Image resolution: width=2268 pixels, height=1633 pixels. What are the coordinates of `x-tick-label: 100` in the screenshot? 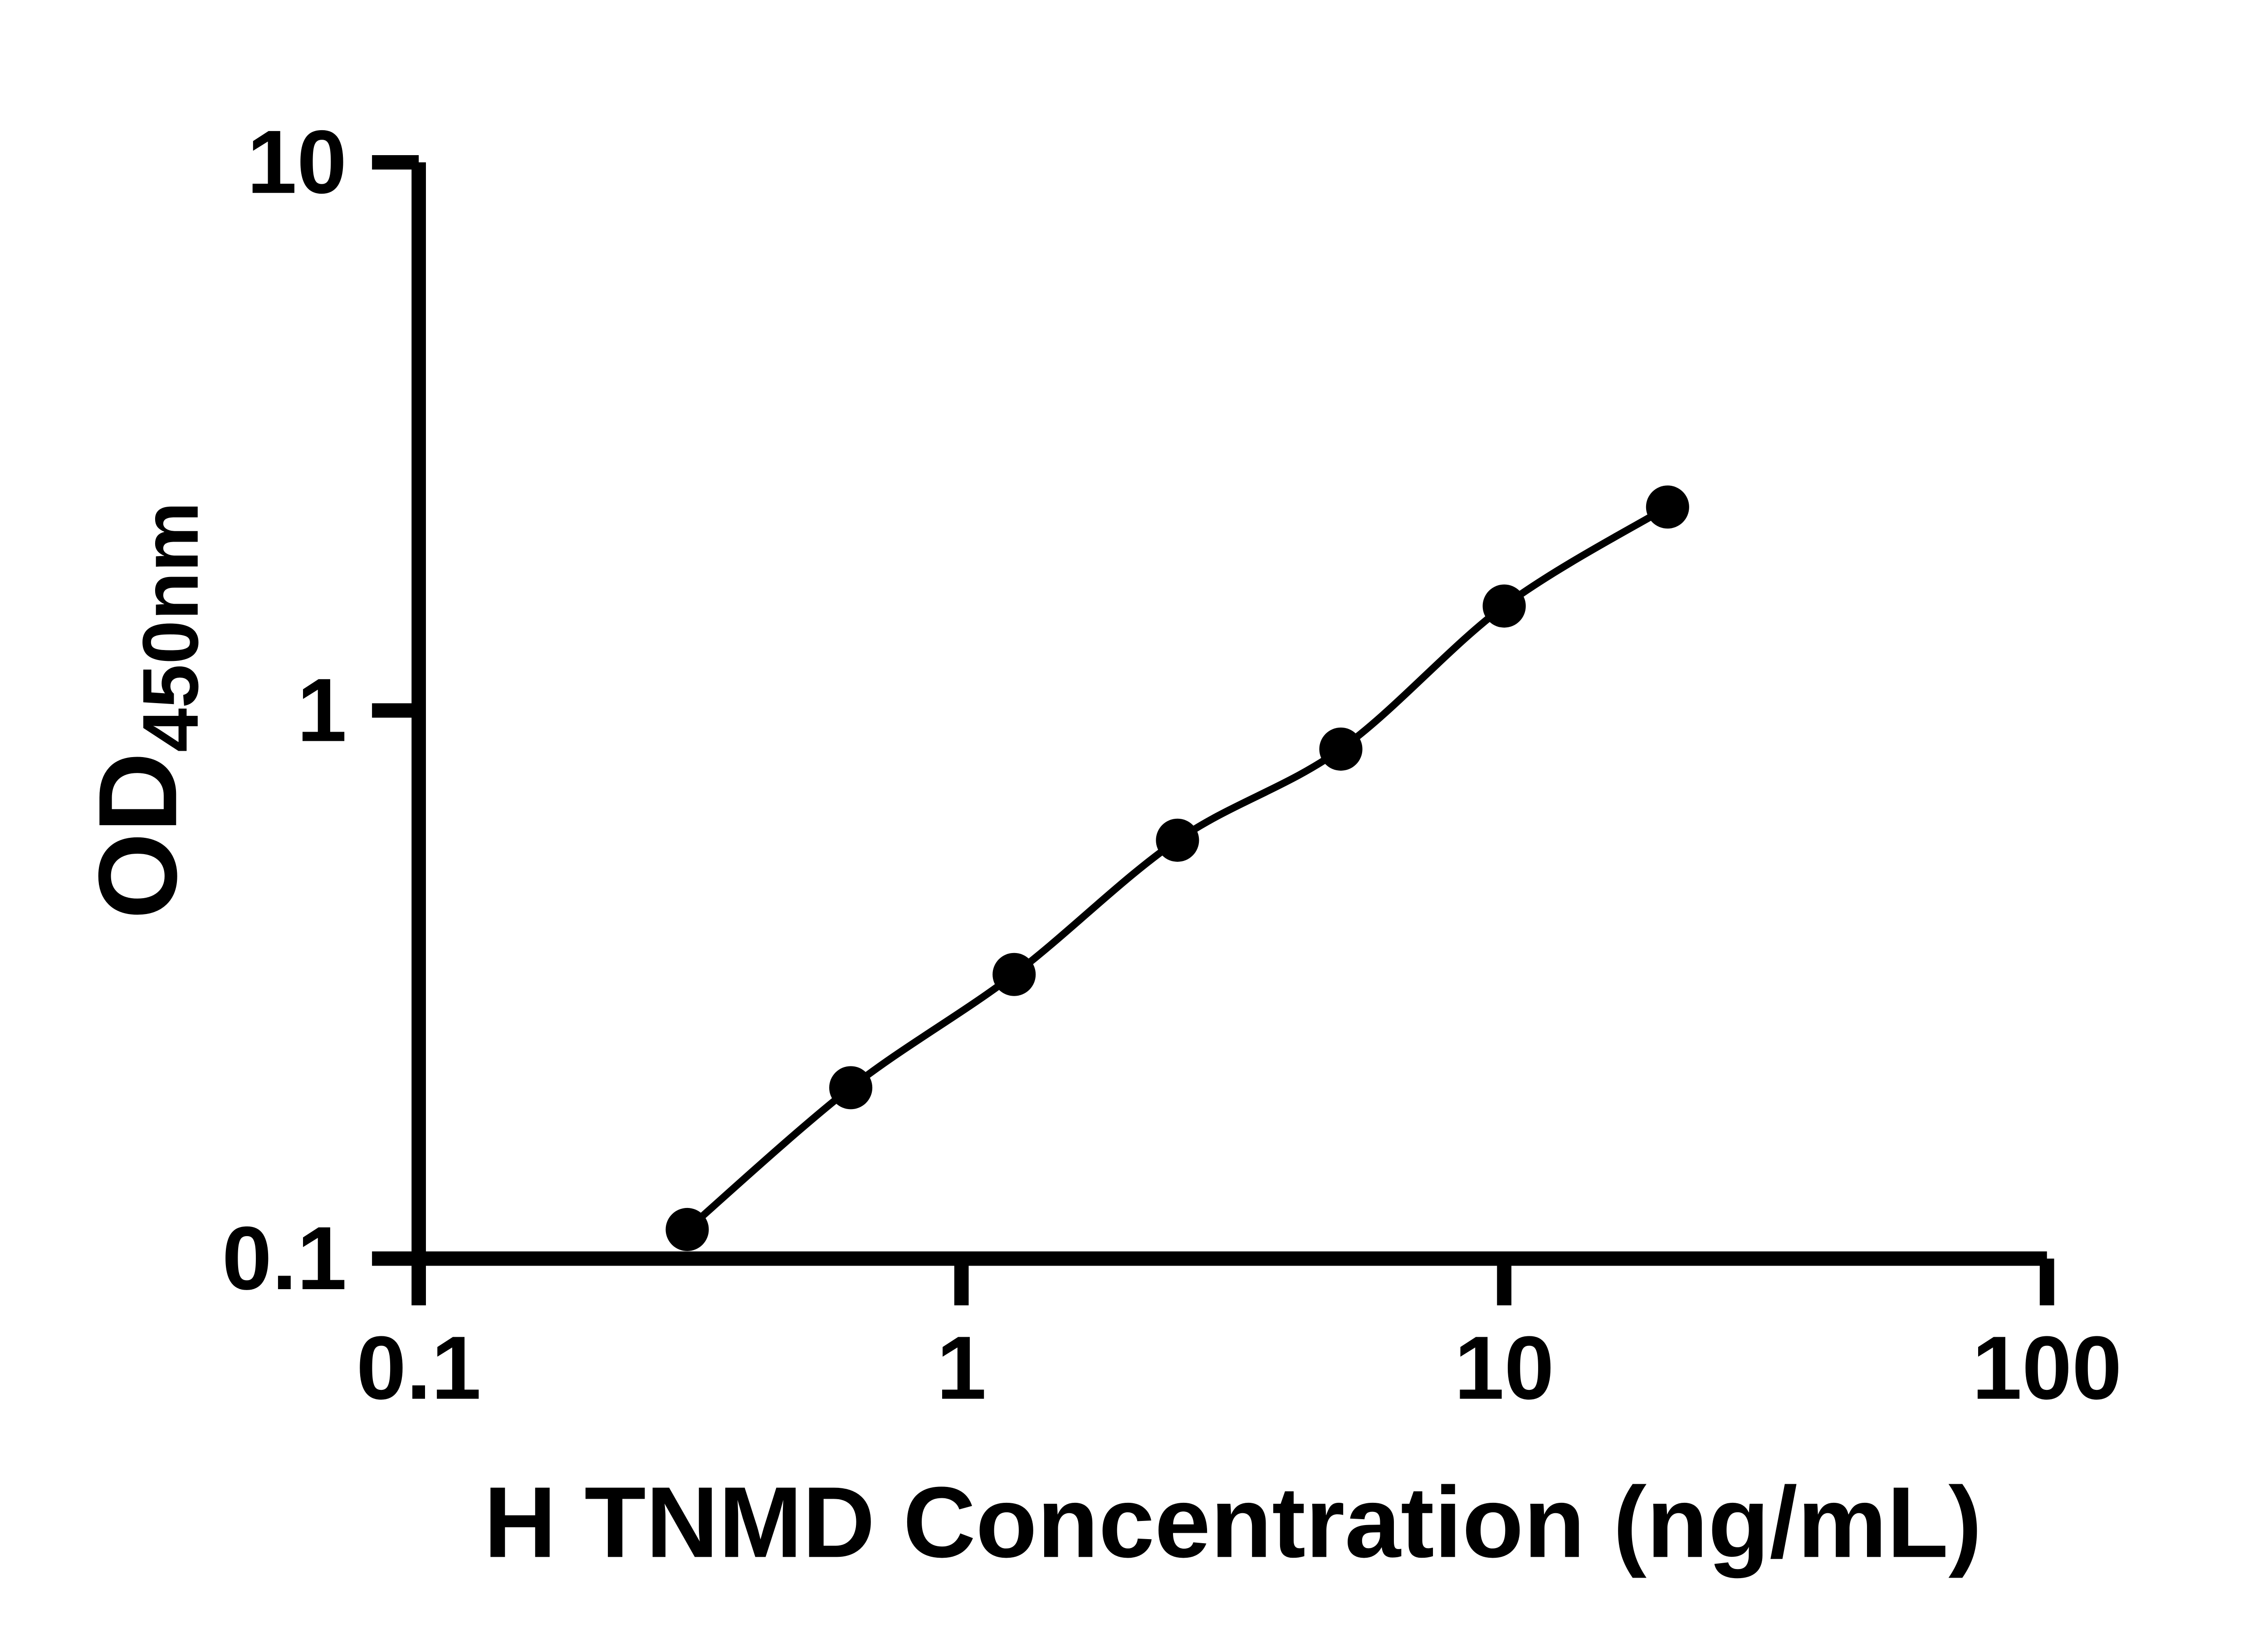 It's located at (2047, 1368).